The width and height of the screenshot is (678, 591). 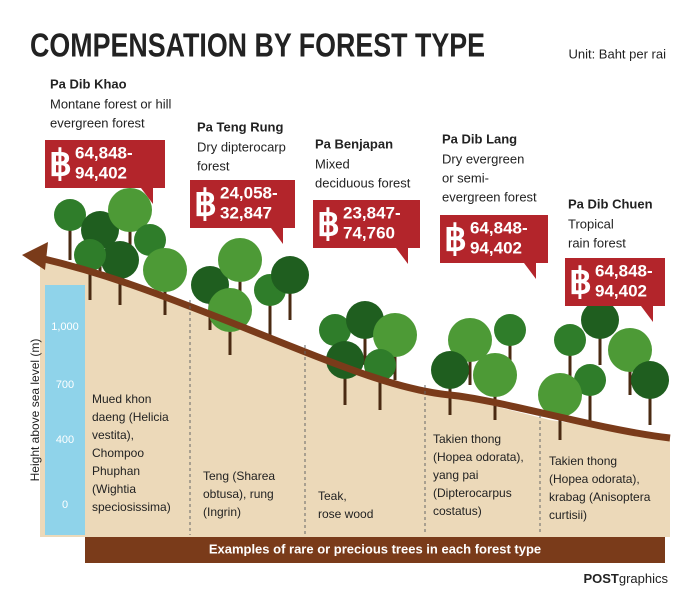 I want to click on forest-description: forest, so click(x=213, y=165).